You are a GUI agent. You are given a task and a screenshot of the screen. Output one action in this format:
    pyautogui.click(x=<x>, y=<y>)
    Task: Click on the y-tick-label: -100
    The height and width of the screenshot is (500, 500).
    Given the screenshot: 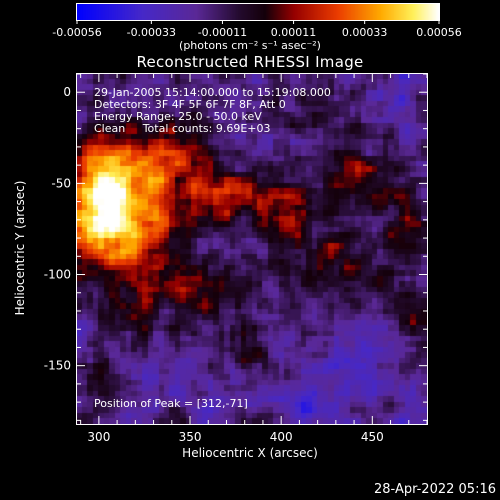 What is the action you would take?
    pyautogui.click(x=57, y=275)
    